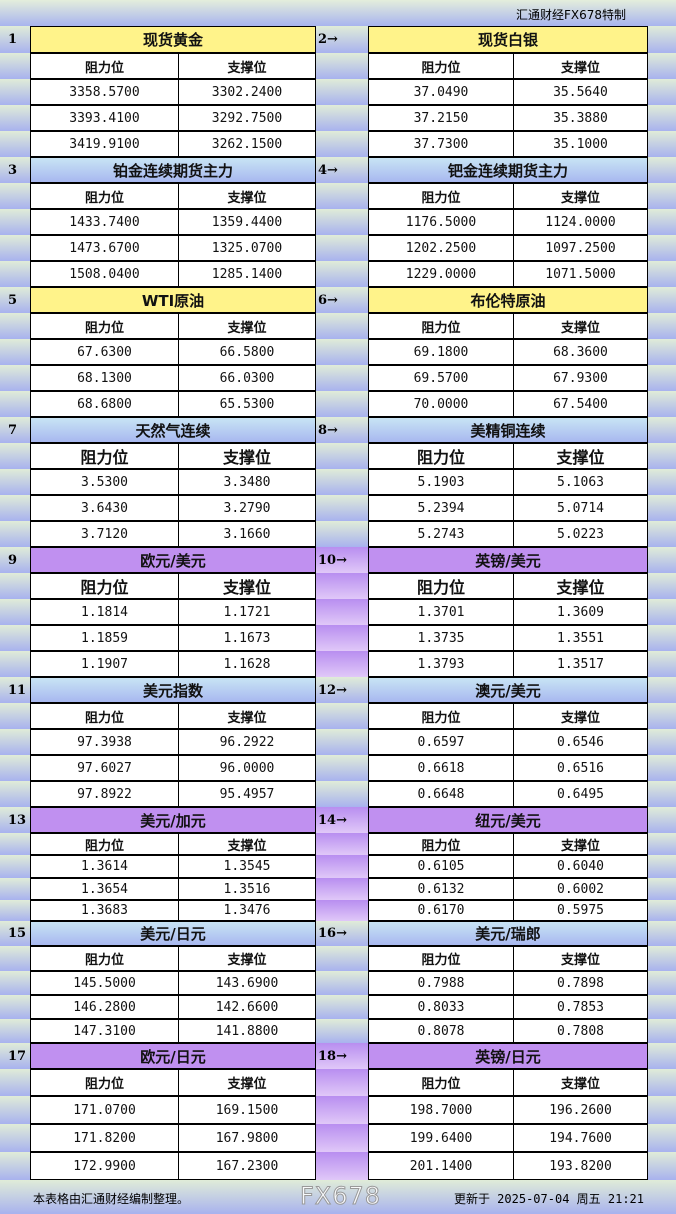 Image resolution: width=676 pixels, height=1214 pixels. I want to click on resistance-value: 1473.6700, so click(104, 248).